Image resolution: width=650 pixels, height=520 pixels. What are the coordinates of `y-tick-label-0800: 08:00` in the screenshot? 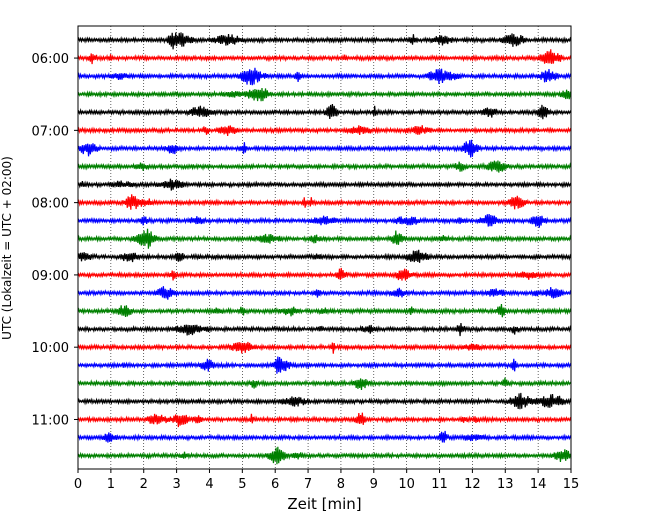 It's located at (50, 204).